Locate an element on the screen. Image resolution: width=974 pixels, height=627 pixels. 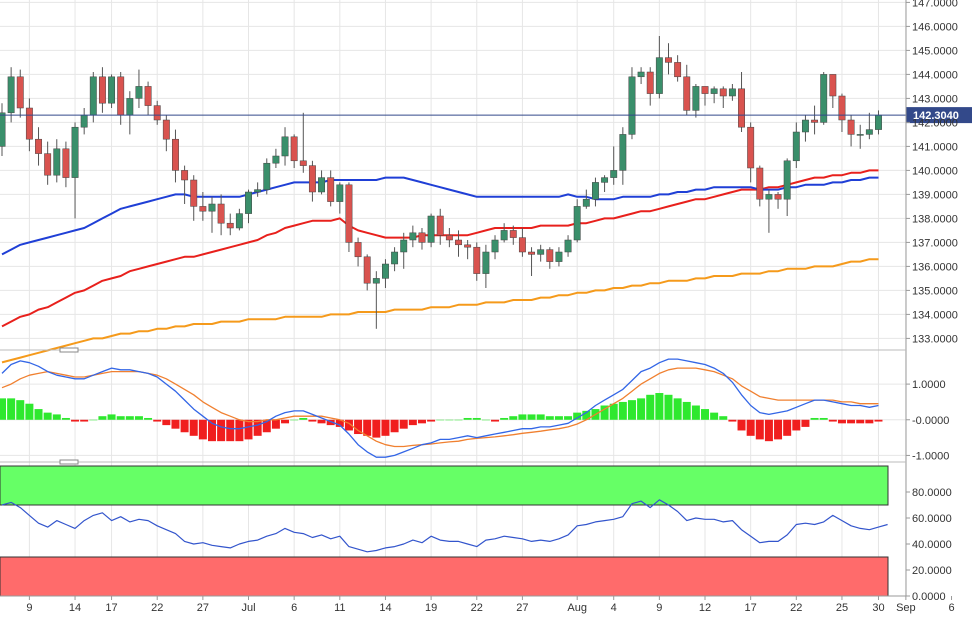
y-tick-label: 147.0000 is located at coordinates (935, 4).